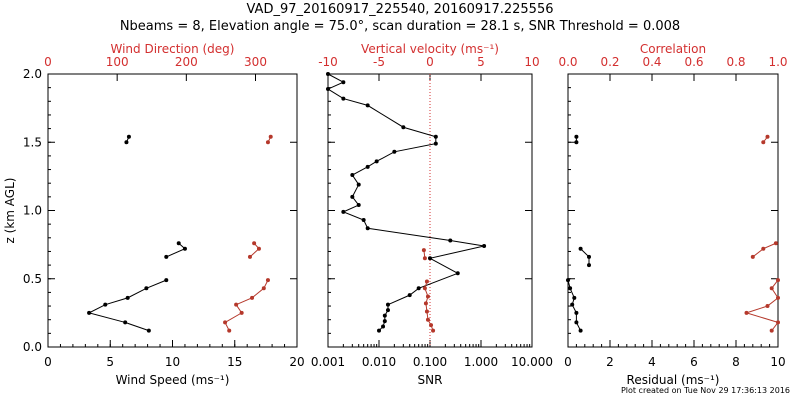  Describe the element at coordinates (173, 380) in the screenshot. I see `x-axis-label-0: Wind Speed (ms⁻¹)` at that location.